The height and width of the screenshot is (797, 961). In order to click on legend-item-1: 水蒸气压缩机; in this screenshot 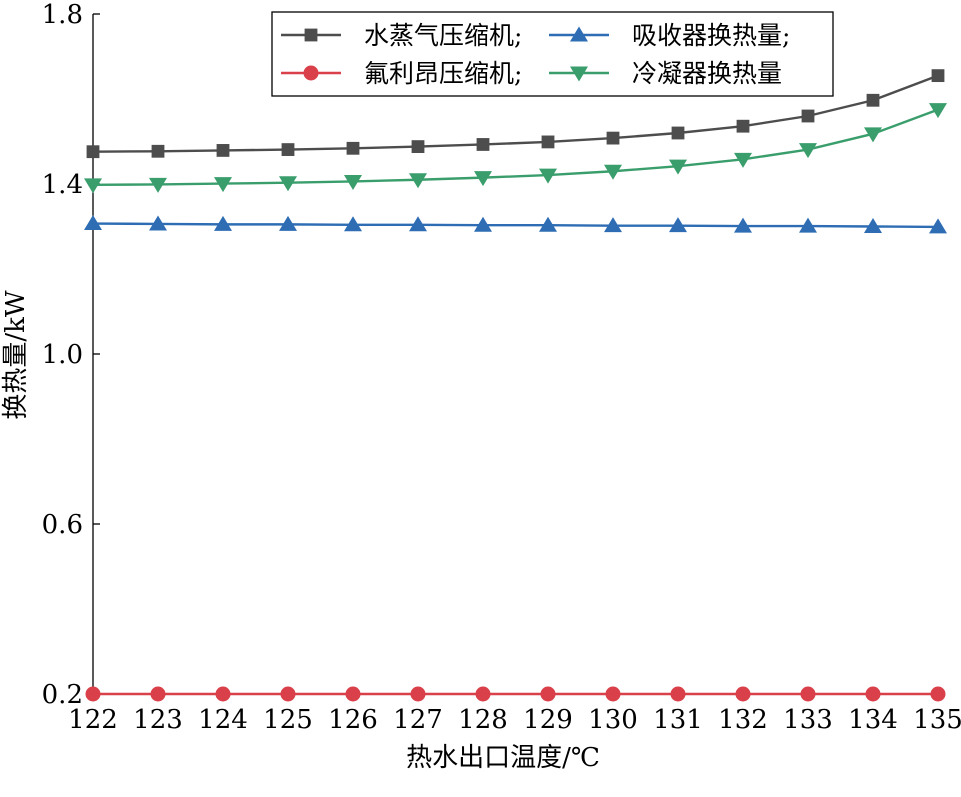, I will do `click(401, 35)`.